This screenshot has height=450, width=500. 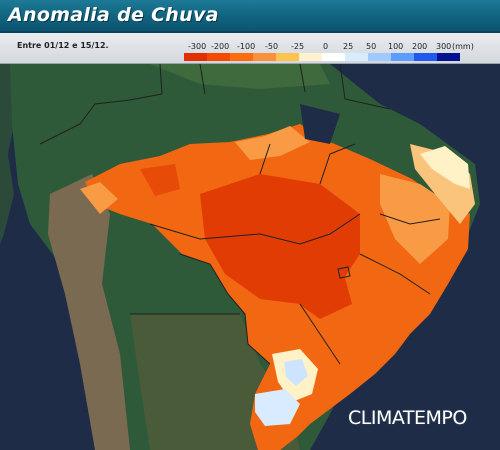 I want to click on near-normal-northeast-tip, so click(x=445, y=167).